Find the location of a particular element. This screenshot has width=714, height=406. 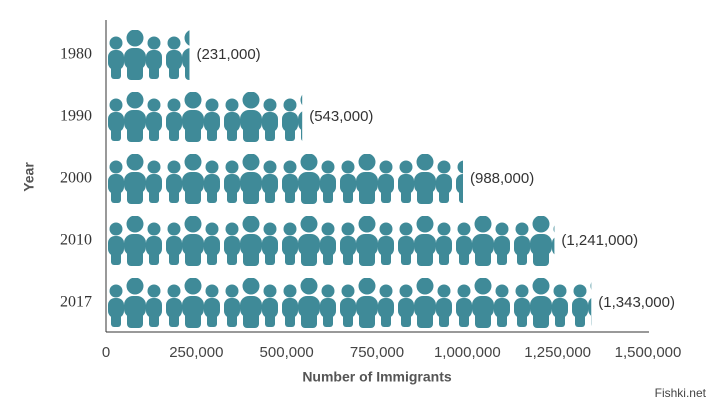

x-tick-label: 1,000,000 is located at coordinates (467, 352).